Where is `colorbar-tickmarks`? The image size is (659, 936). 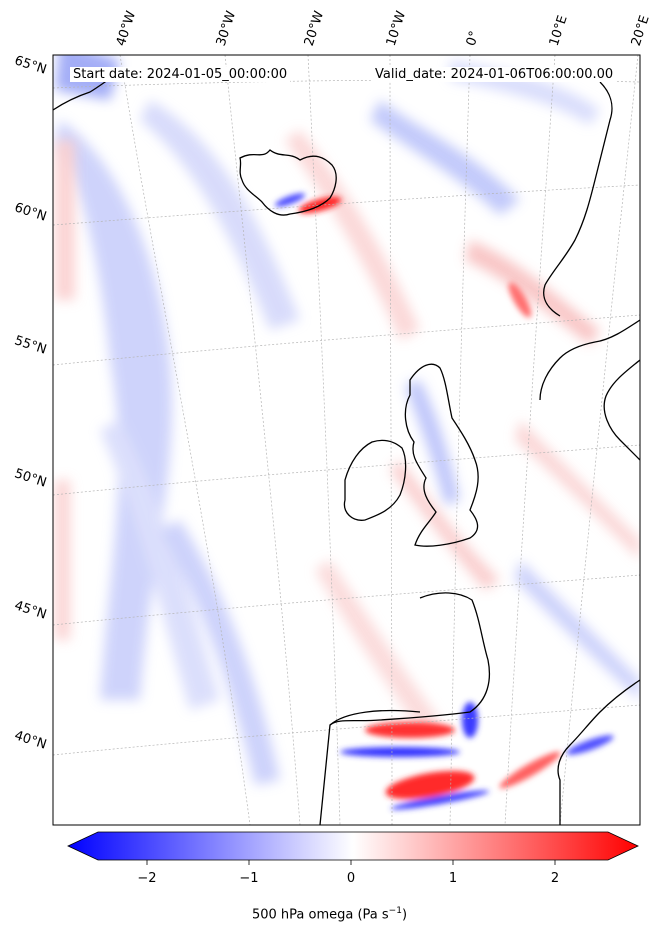 colorbar-tickmarks is located at coordinates (351, 862).